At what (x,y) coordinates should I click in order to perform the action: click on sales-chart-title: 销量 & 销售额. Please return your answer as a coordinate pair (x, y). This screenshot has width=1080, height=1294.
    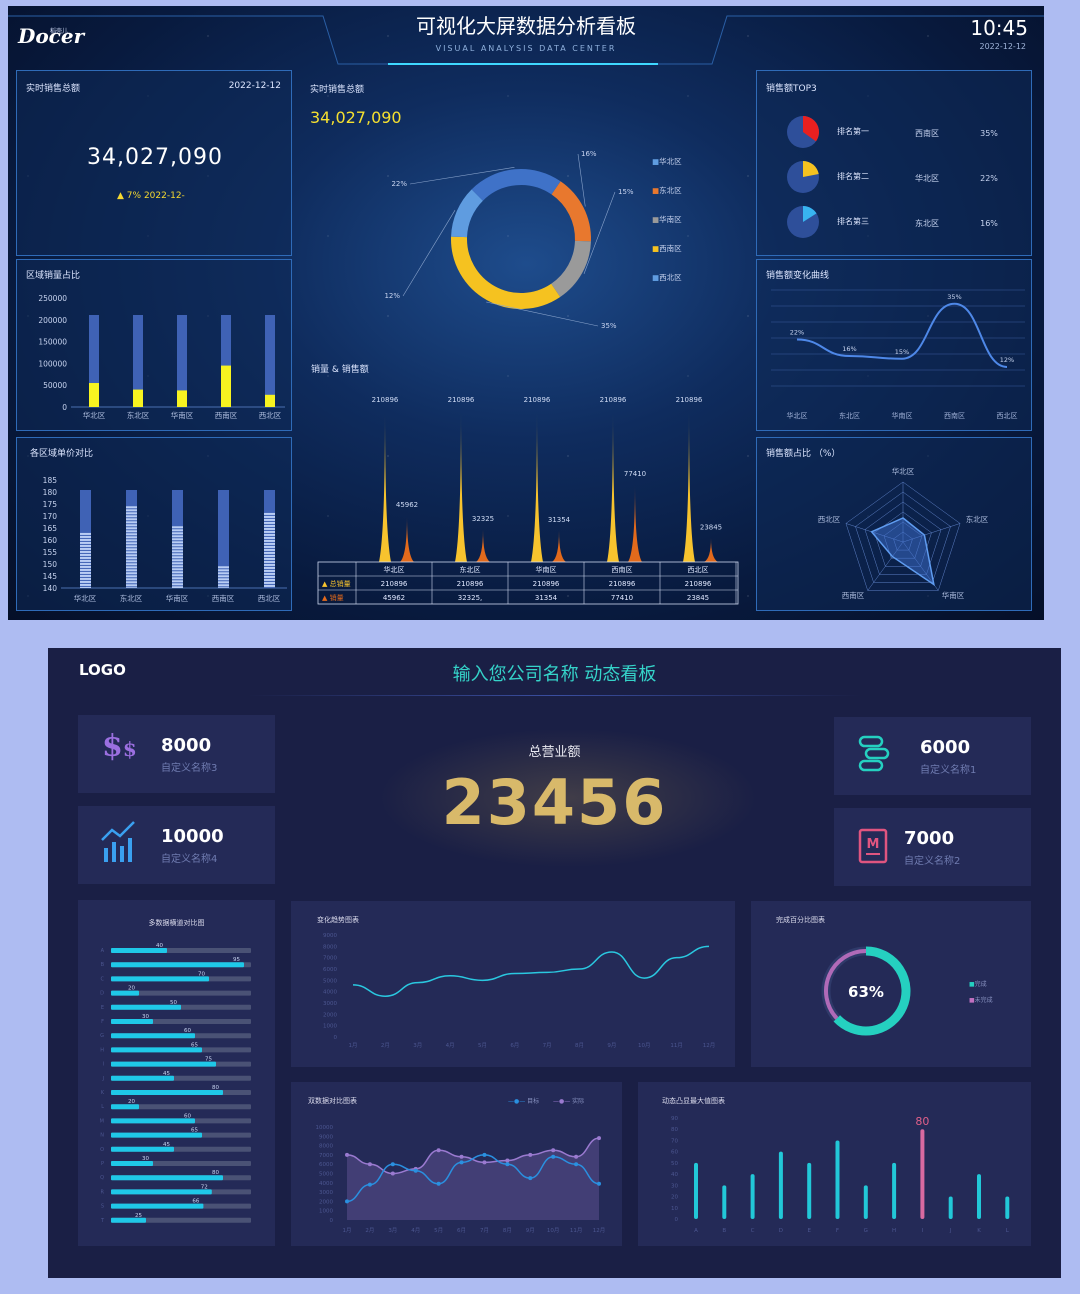
    Looking at the image, I should click on (340, 370).